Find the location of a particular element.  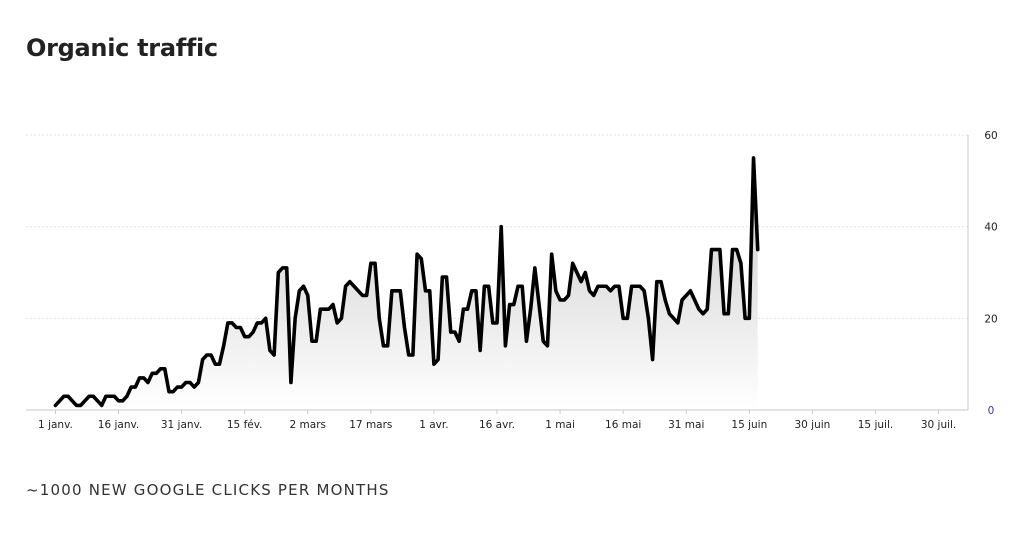

x-tick-label: 1 mai is located at coordinates (560, 425).